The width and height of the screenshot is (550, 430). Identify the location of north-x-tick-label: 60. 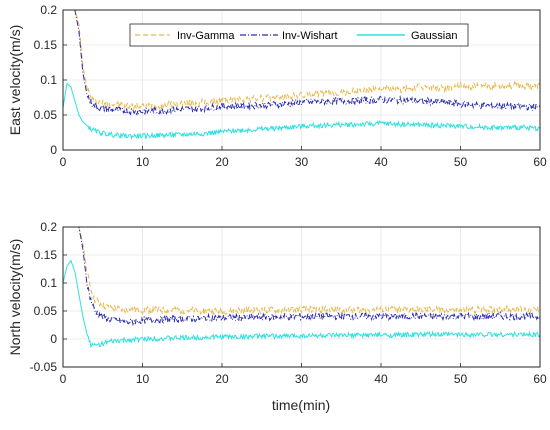
(540, 379).